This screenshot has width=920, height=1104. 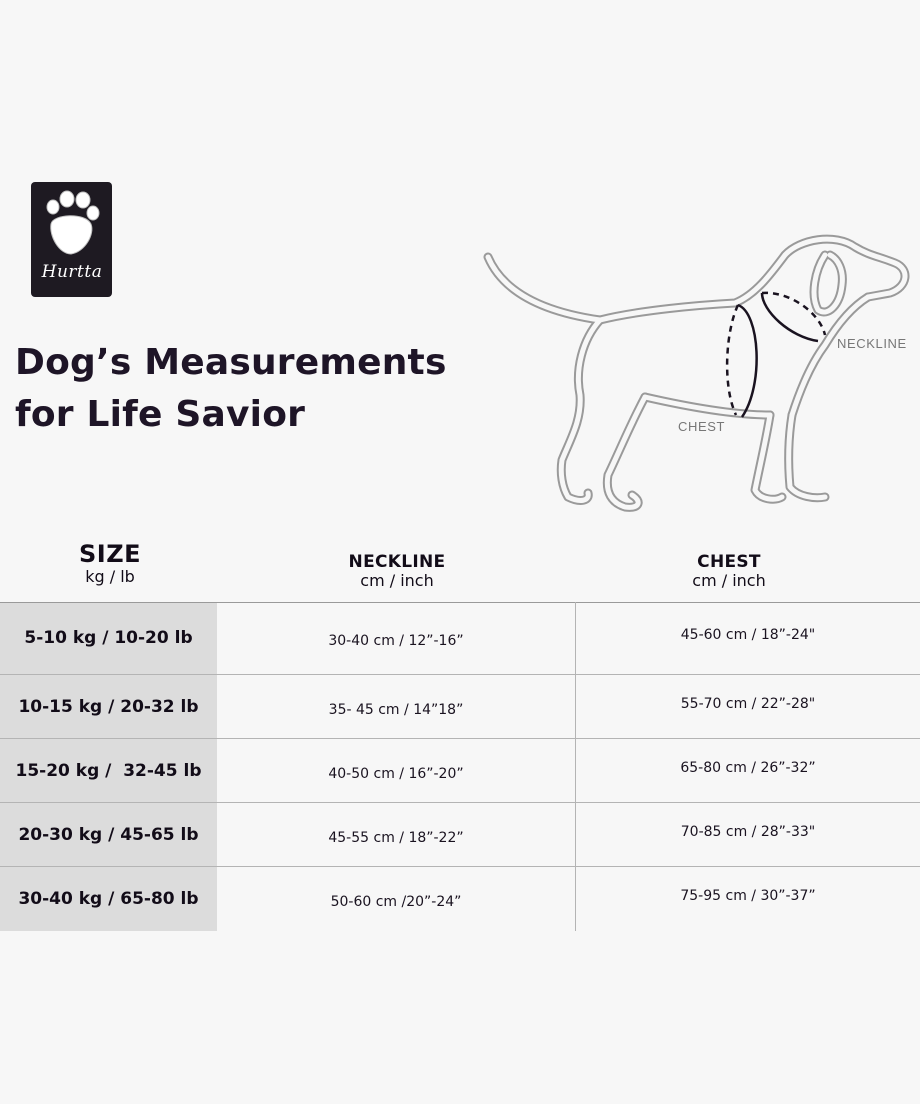 I want to click on neckline-cell: 45-55 cm / 18”-22”, so click(x=396, y=838).